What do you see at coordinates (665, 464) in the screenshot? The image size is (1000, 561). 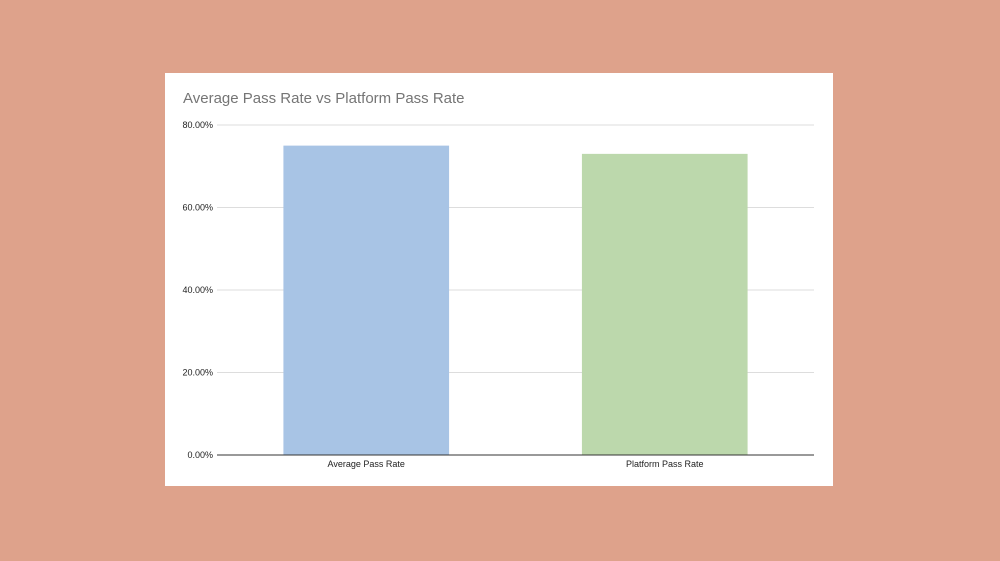 I see `x-tick-label: Platform Pass Rate` at bounding box center [665, 464].